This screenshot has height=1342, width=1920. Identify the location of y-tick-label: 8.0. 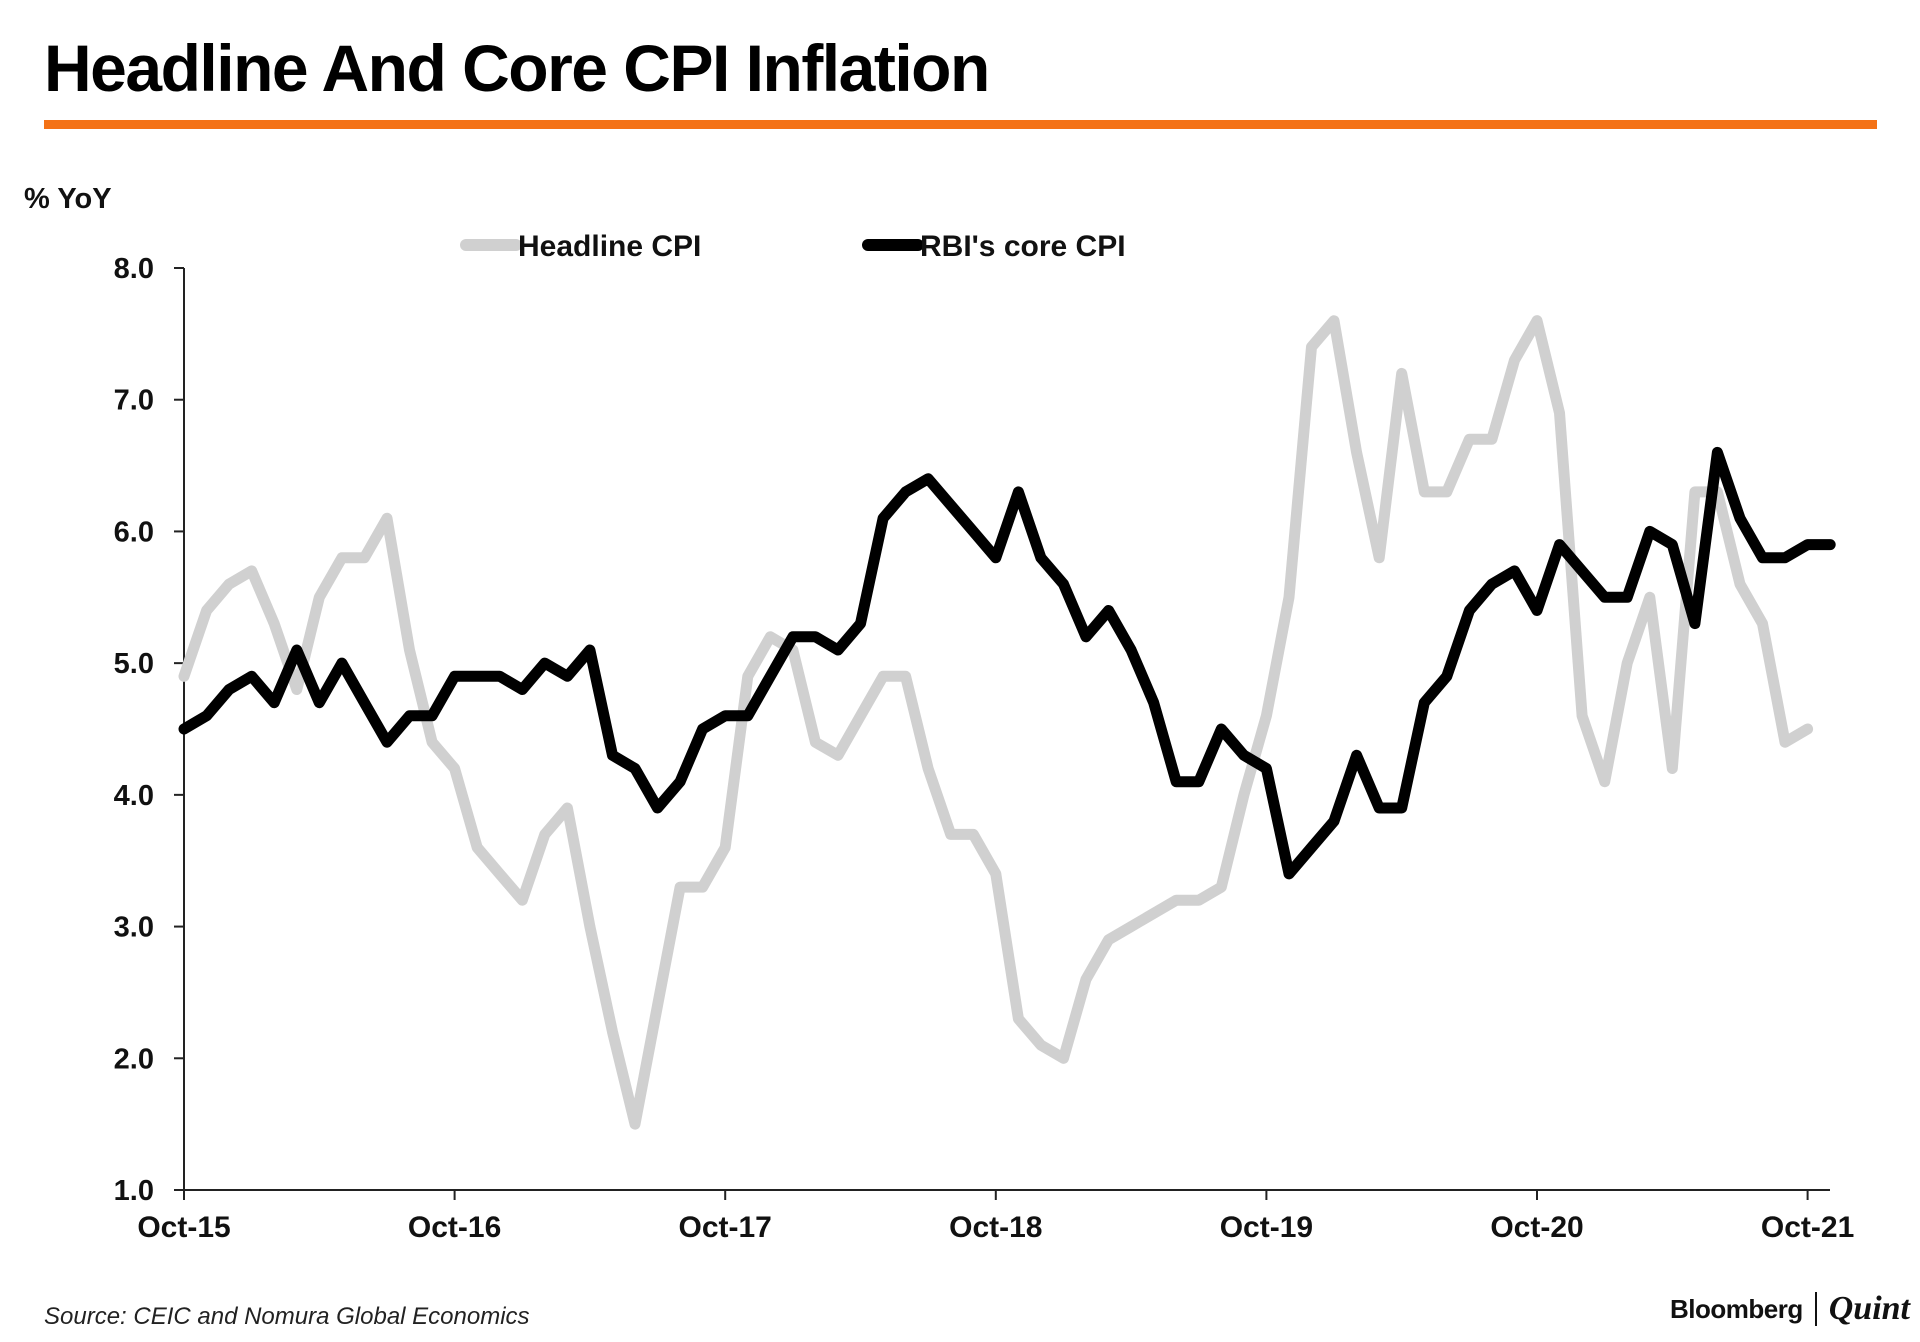
(134, 269).